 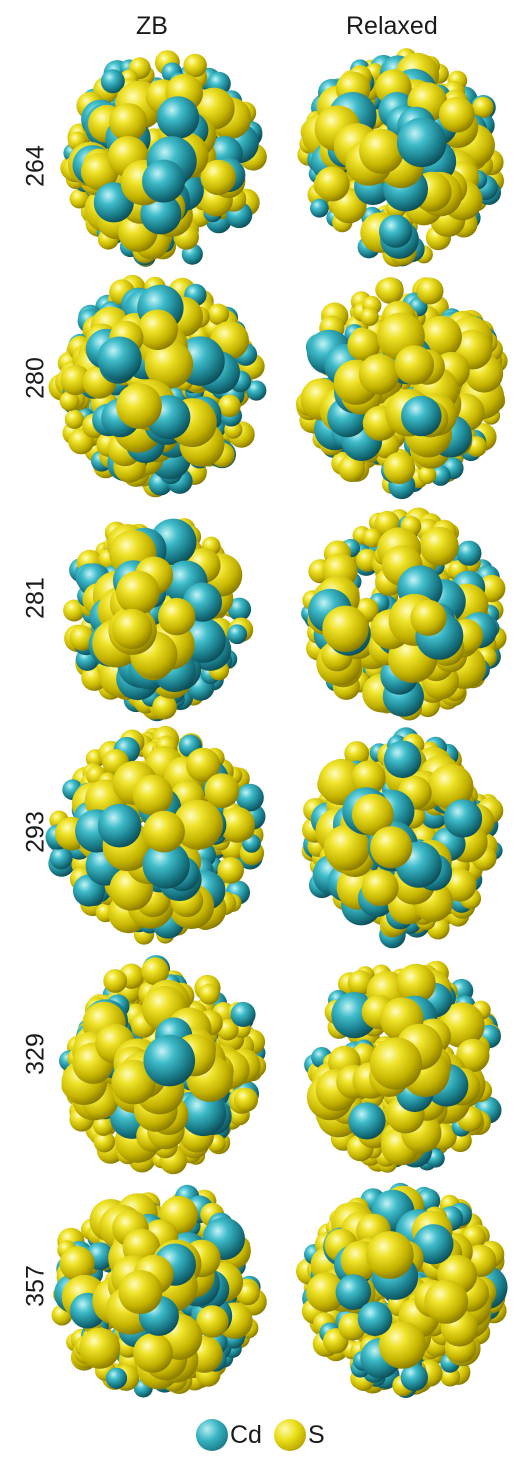 What do you see at coordinates (163, 158) in the screenshot?
I see `cluster-image-264-zb` at bounding box center [163, 158].